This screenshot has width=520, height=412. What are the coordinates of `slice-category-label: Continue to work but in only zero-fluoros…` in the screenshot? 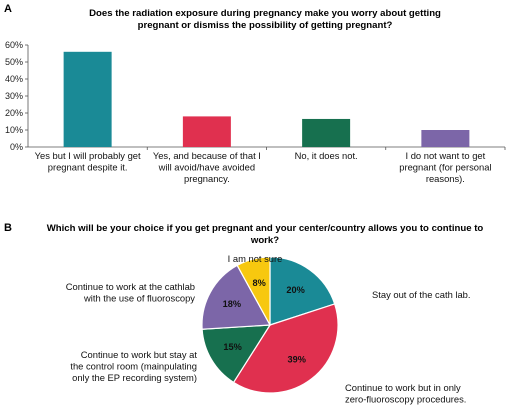 It's located at (405, 393).